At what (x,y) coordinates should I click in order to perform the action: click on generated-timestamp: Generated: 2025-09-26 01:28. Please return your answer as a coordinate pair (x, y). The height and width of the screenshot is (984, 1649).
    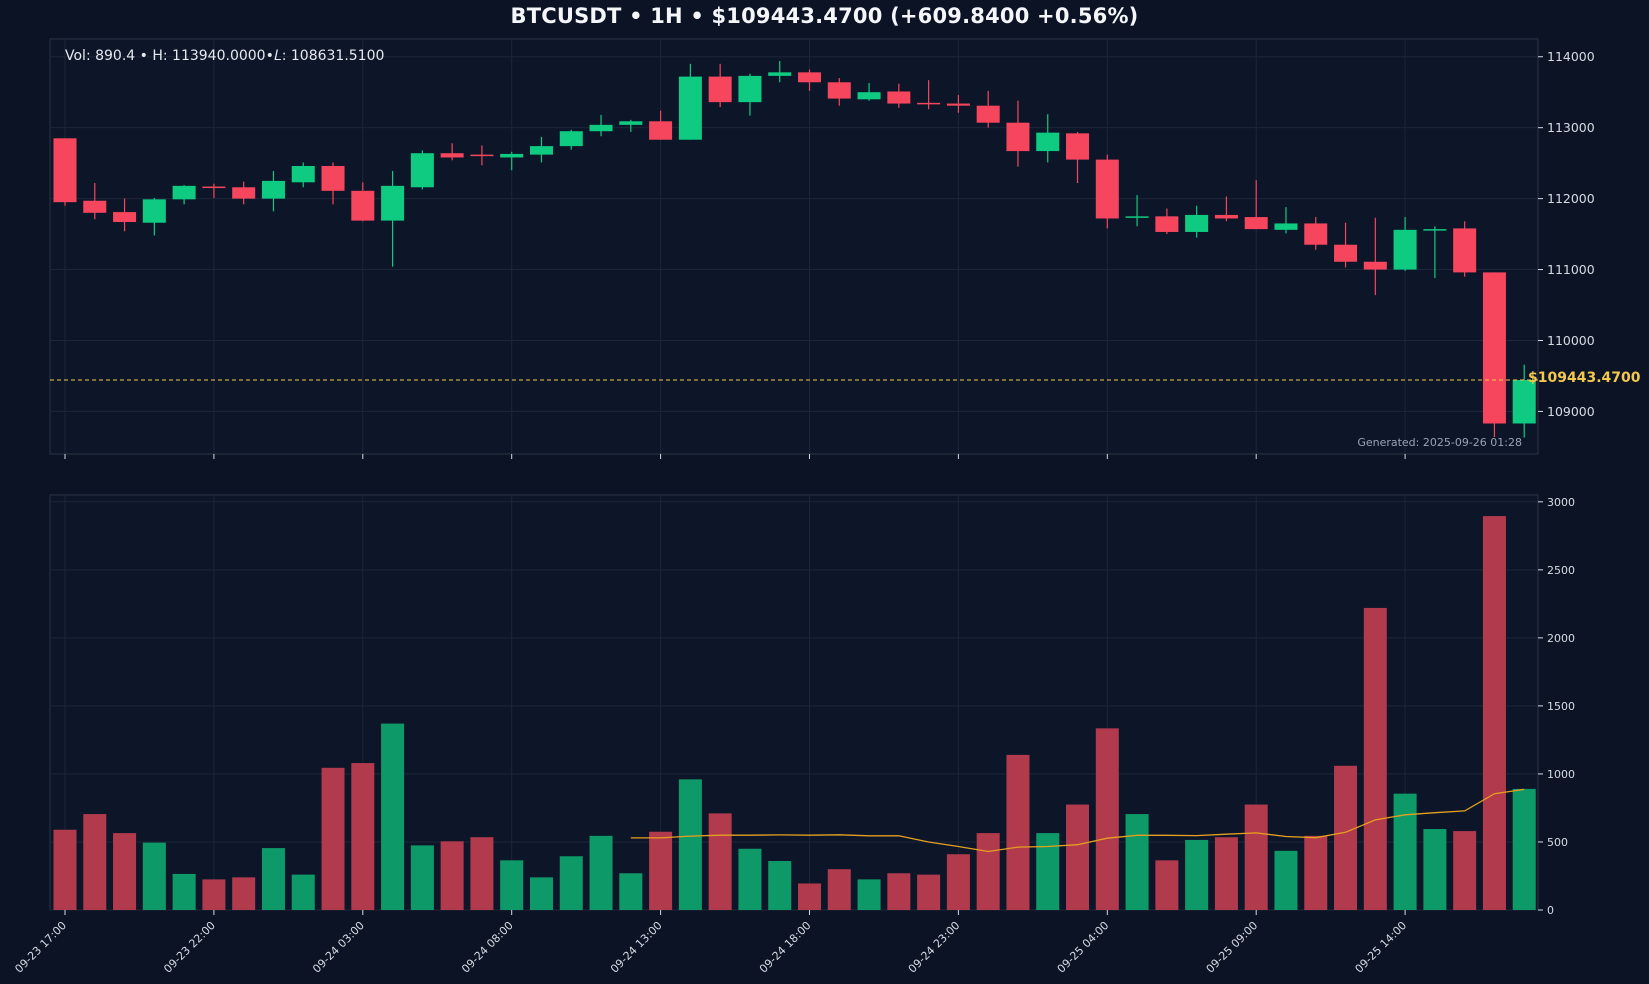
    Looking at the image, I should click on (1439, 442).